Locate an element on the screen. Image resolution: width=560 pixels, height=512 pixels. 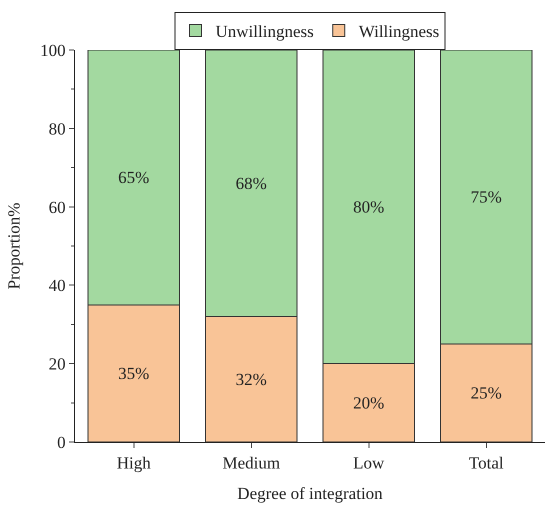
y-tick-label: 100 is located at coordinates (53, 50).